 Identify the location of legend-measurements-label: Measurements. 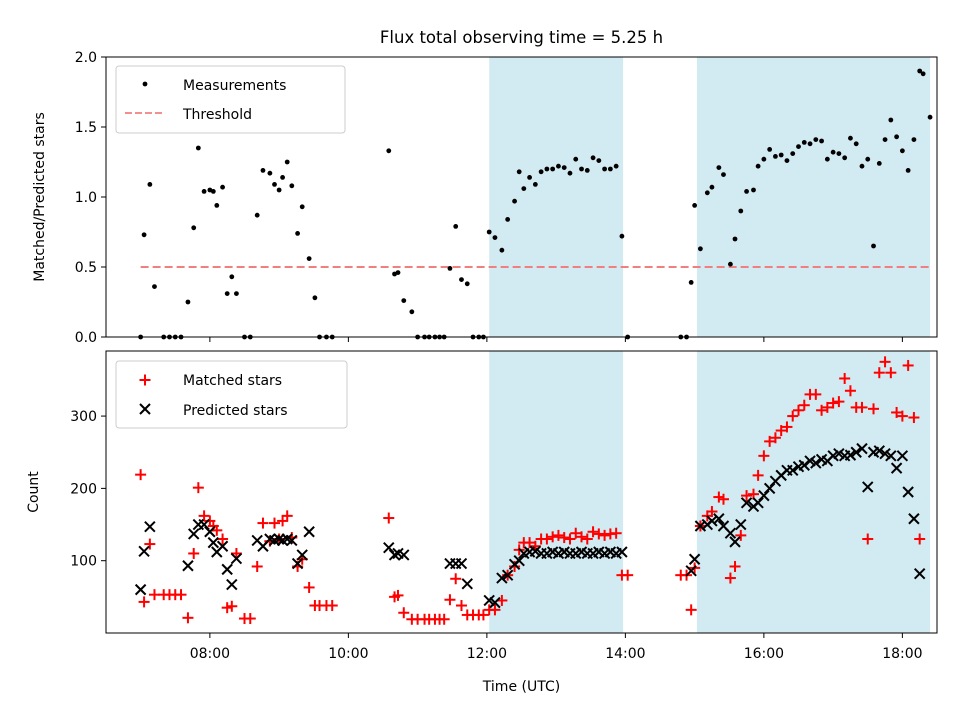
(234, 86).